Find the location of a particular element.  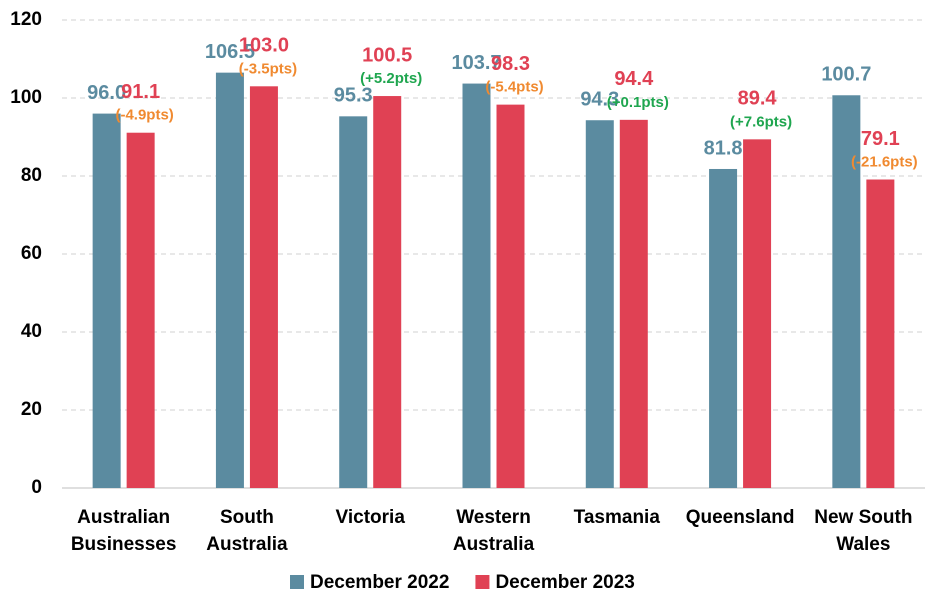

x-tick-label: Victoria is located at coordinates (371, 517).